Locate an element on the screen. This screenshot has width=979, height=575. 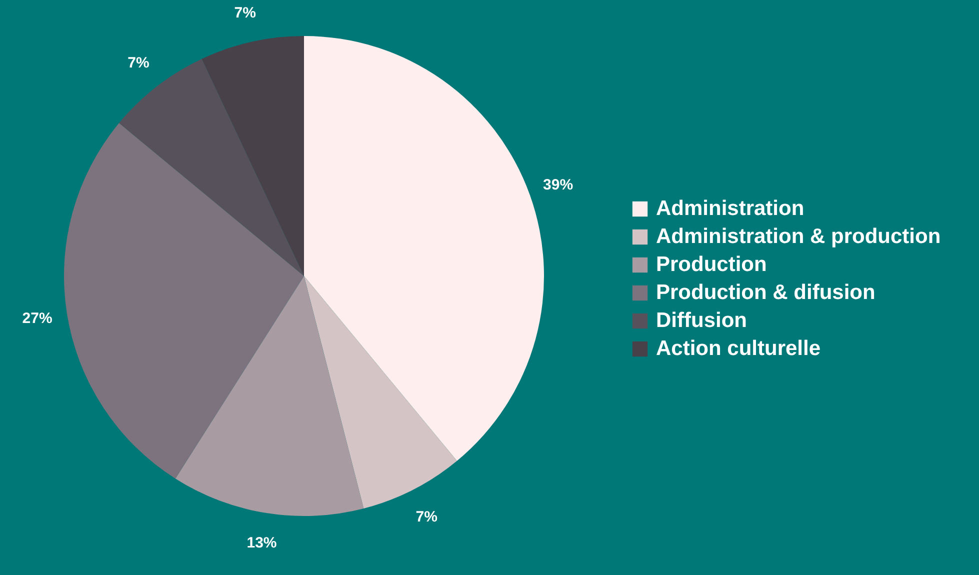
data-label: 39% is located at coordinates (558, 185).